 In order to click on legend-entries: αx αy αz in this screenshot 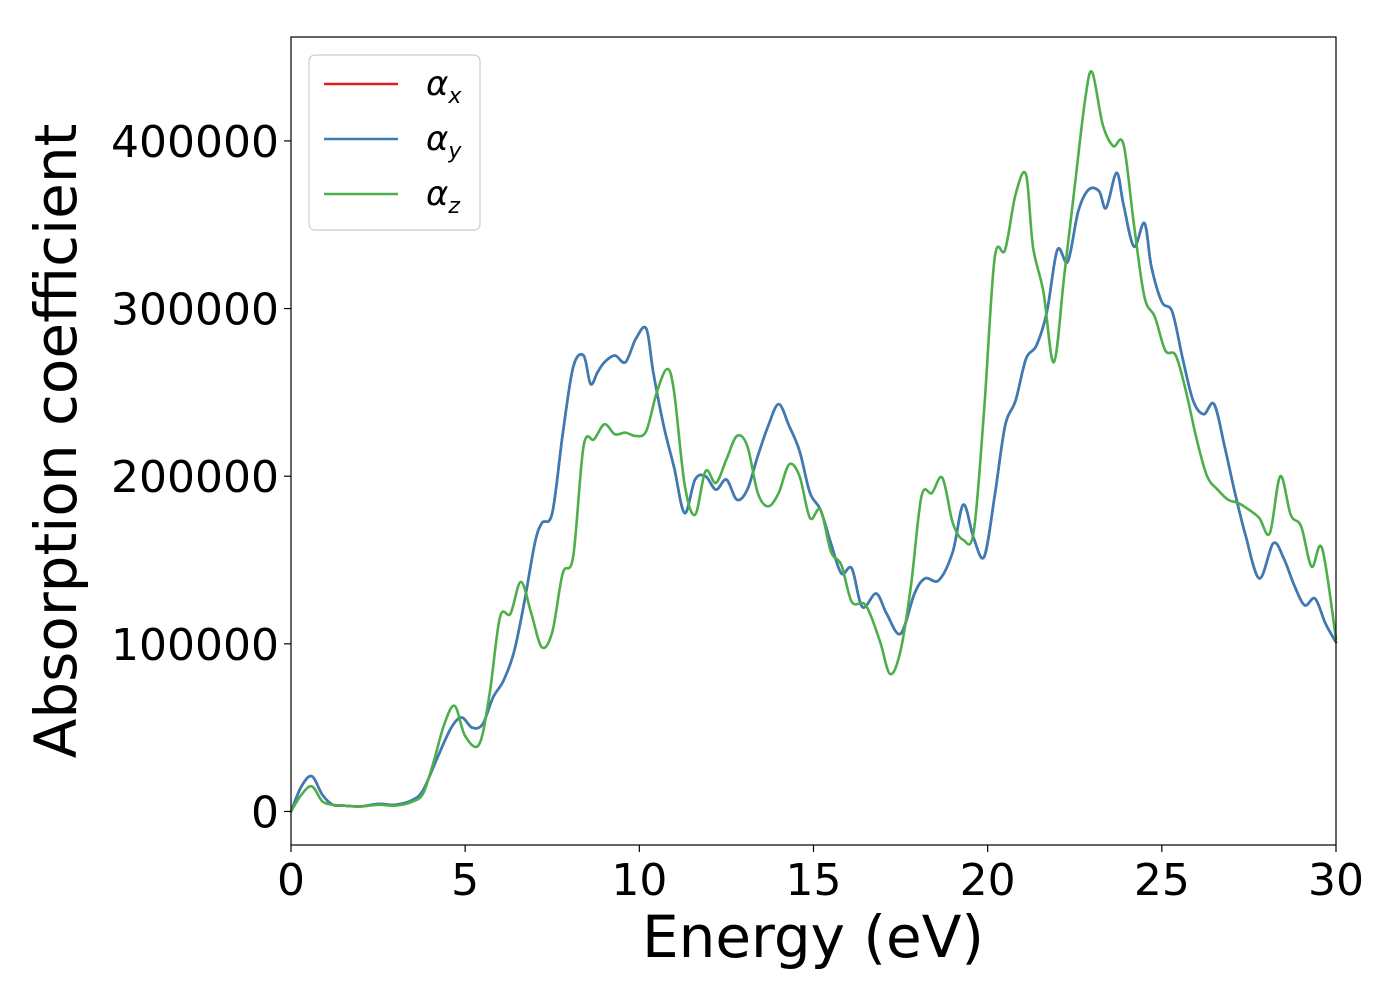, I will do `click(393, 141)`.